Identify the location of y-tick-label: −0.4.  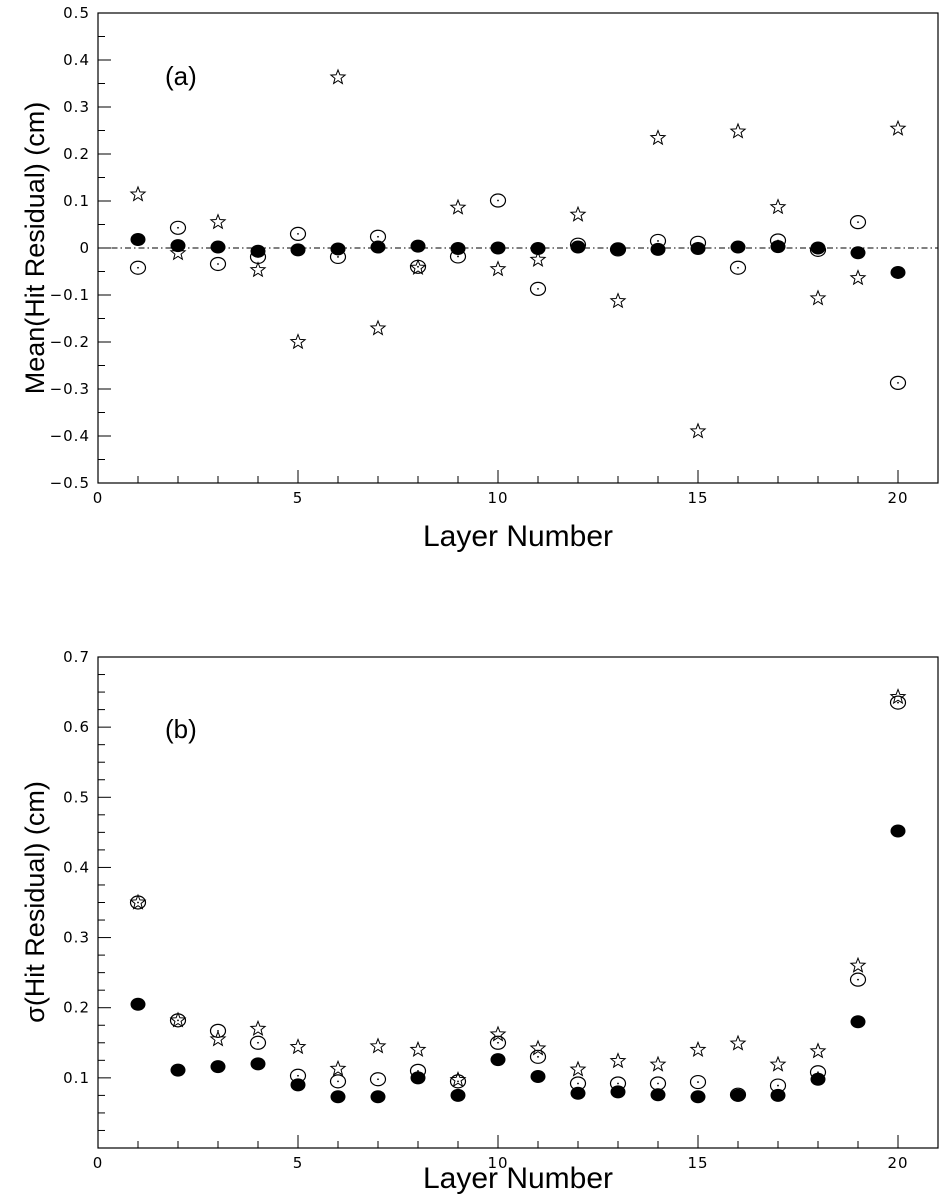
(70, 436).